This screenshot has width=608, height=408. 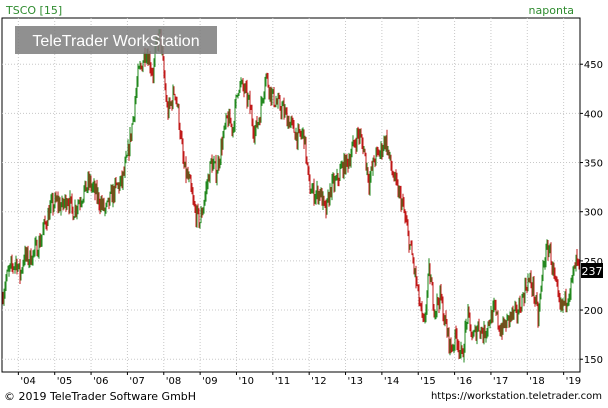 I want to click on x-tick-label: '09, so click(x=209, y=381).